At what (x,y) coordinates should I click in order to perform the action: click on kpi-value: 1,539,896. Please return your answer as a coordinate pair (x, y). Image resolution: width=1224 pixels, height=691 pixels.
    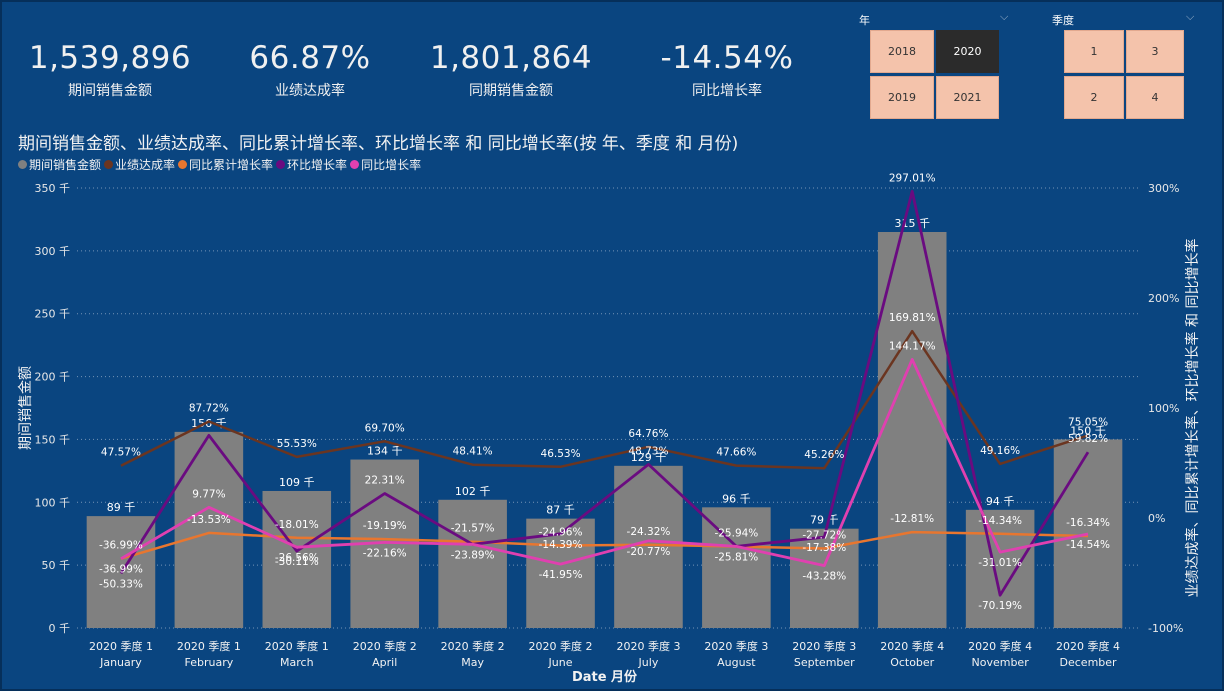
    Looking at the image, I should click on (110, 58).